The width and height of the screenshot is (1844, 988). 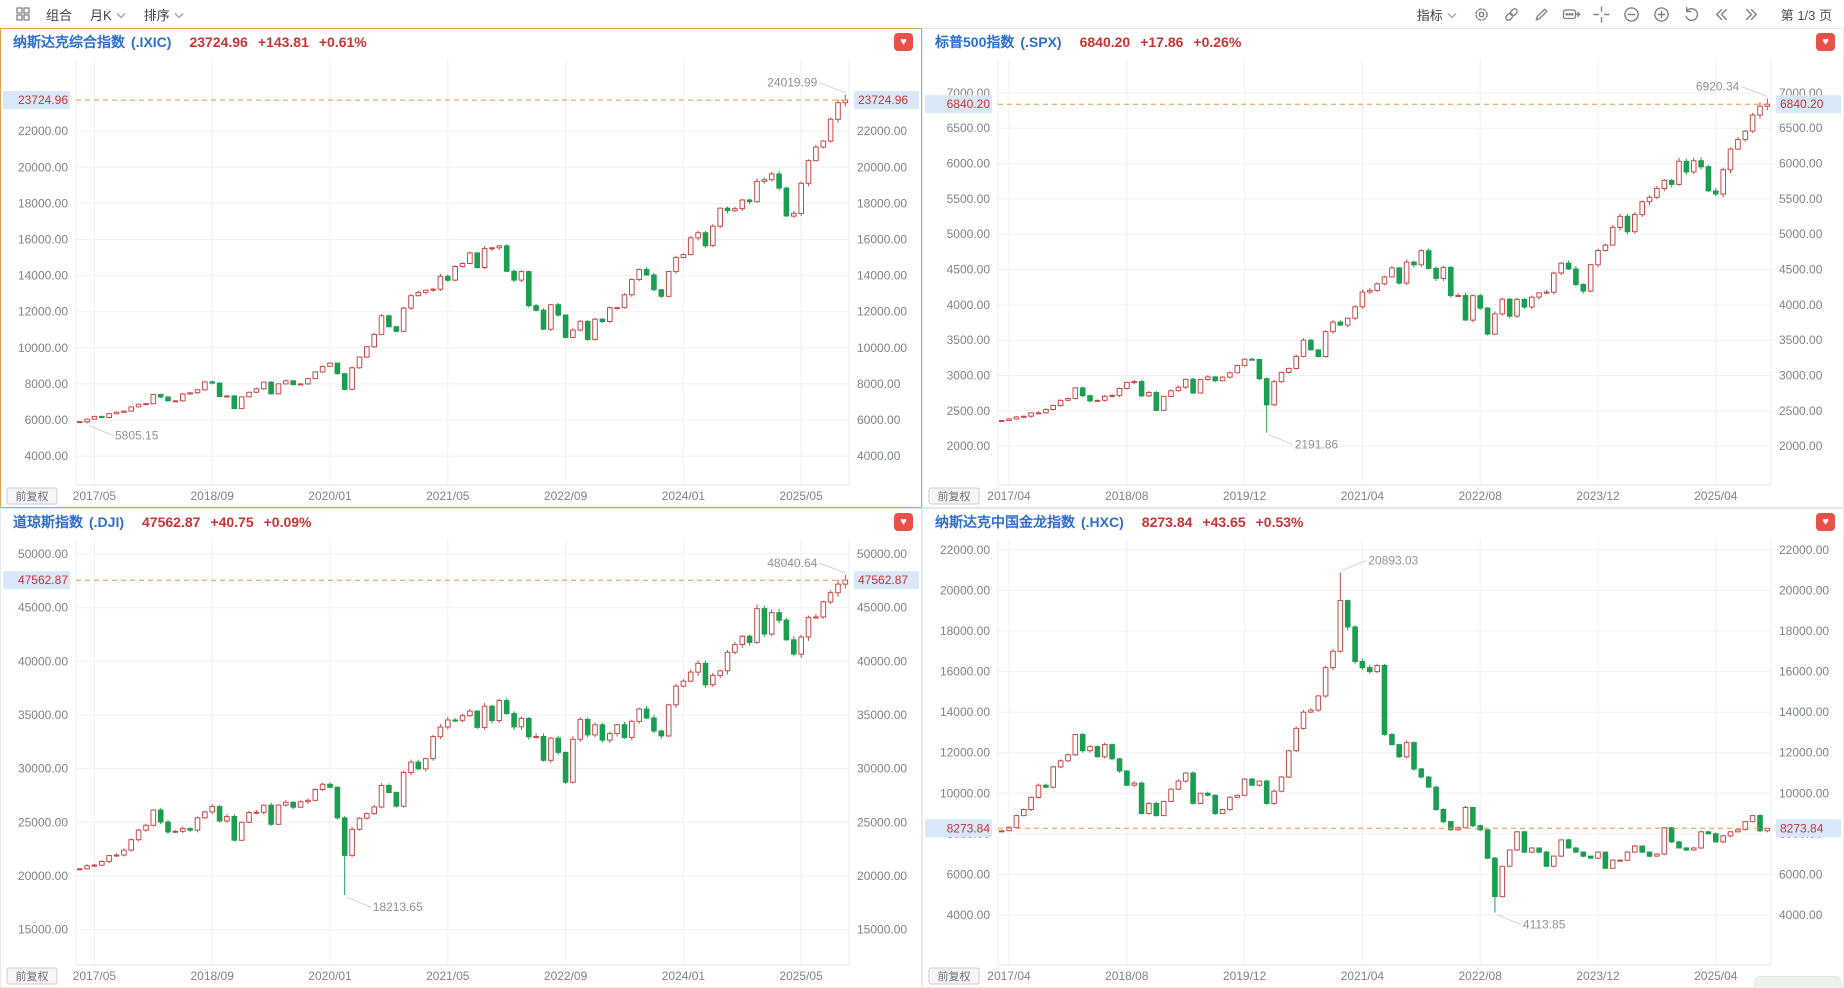 I want to click on sort-select: 排序, so click(x=164, y=14).